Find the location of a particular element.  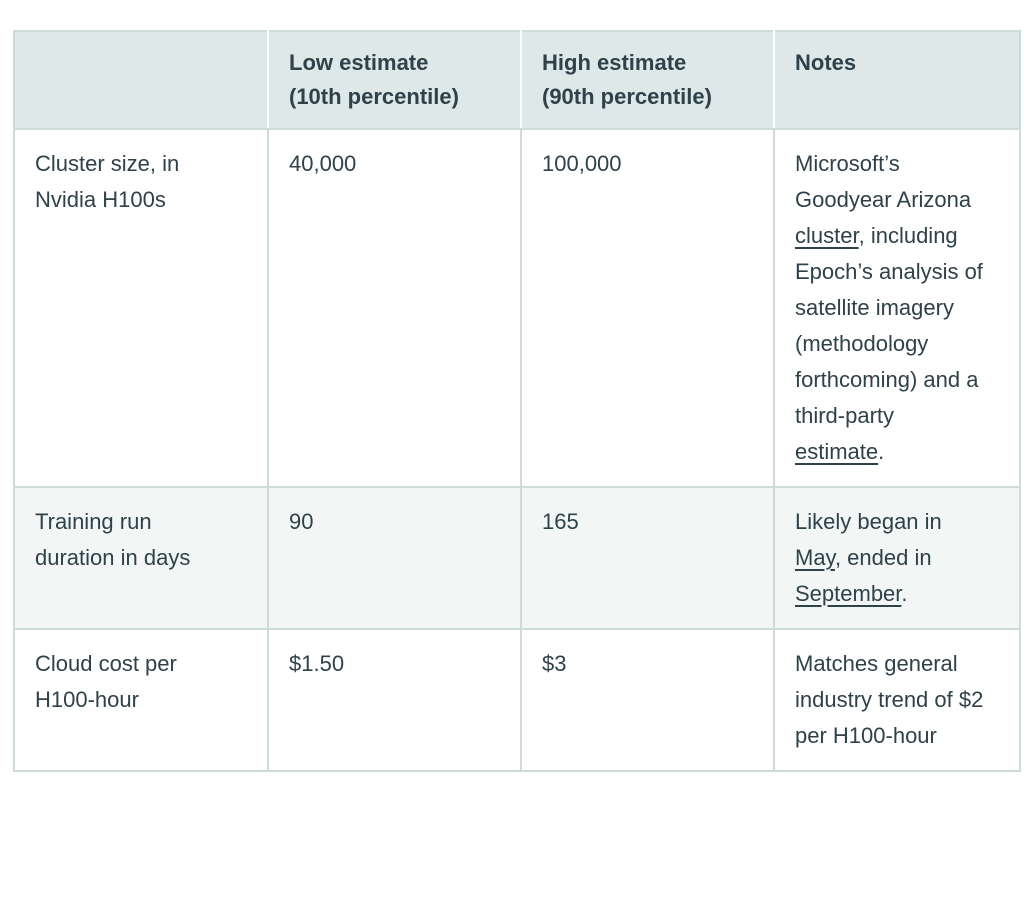

row-label-cell: Cloud cost per H100-hour is located at coordinates (141, 700).